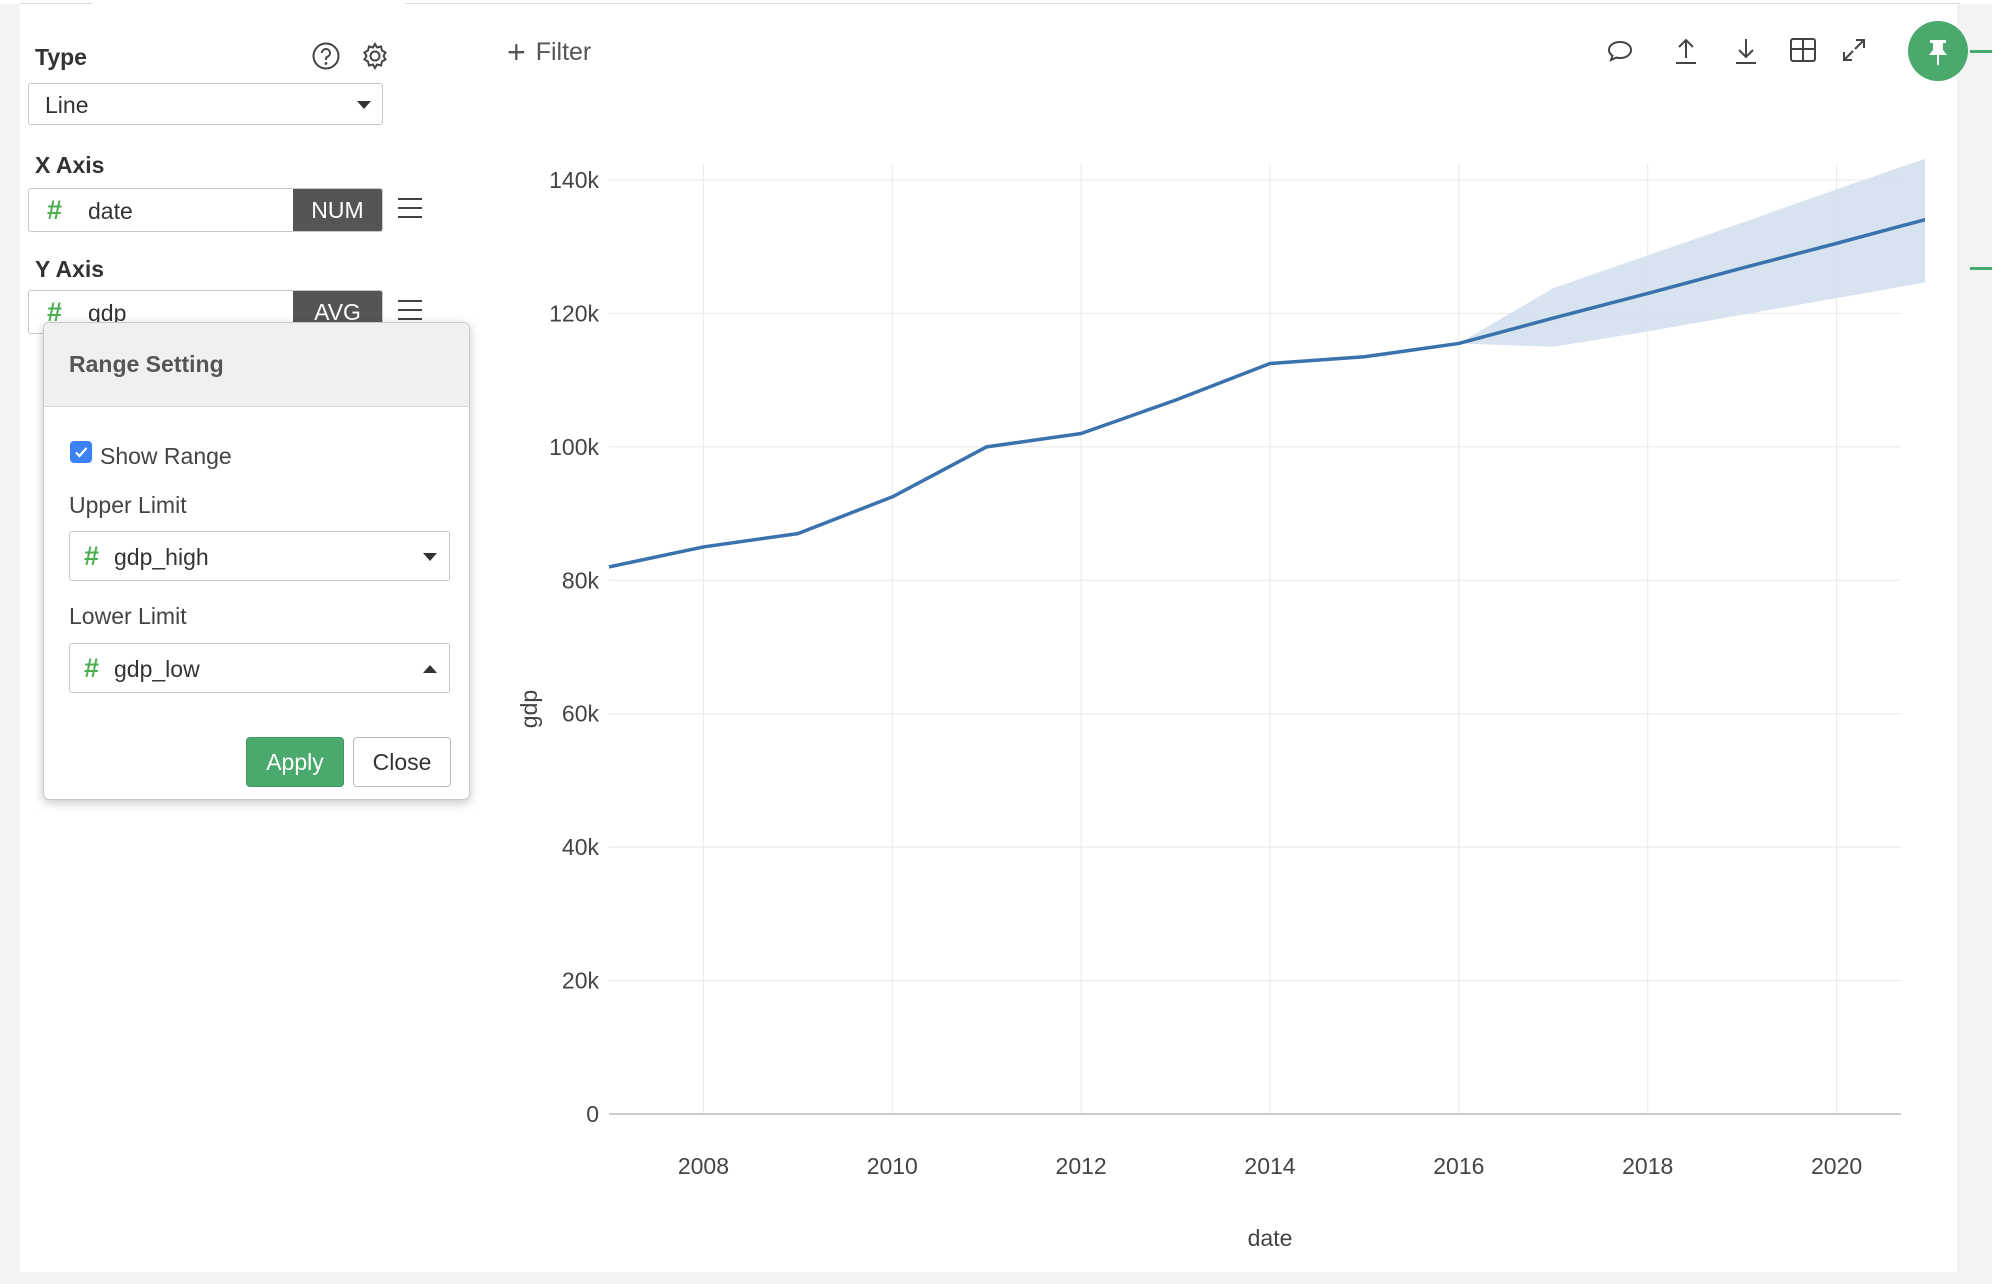 Image resolution: width=1992 pixels, height=1284 pixels. I want to click on help-icon, so click(326, 58).